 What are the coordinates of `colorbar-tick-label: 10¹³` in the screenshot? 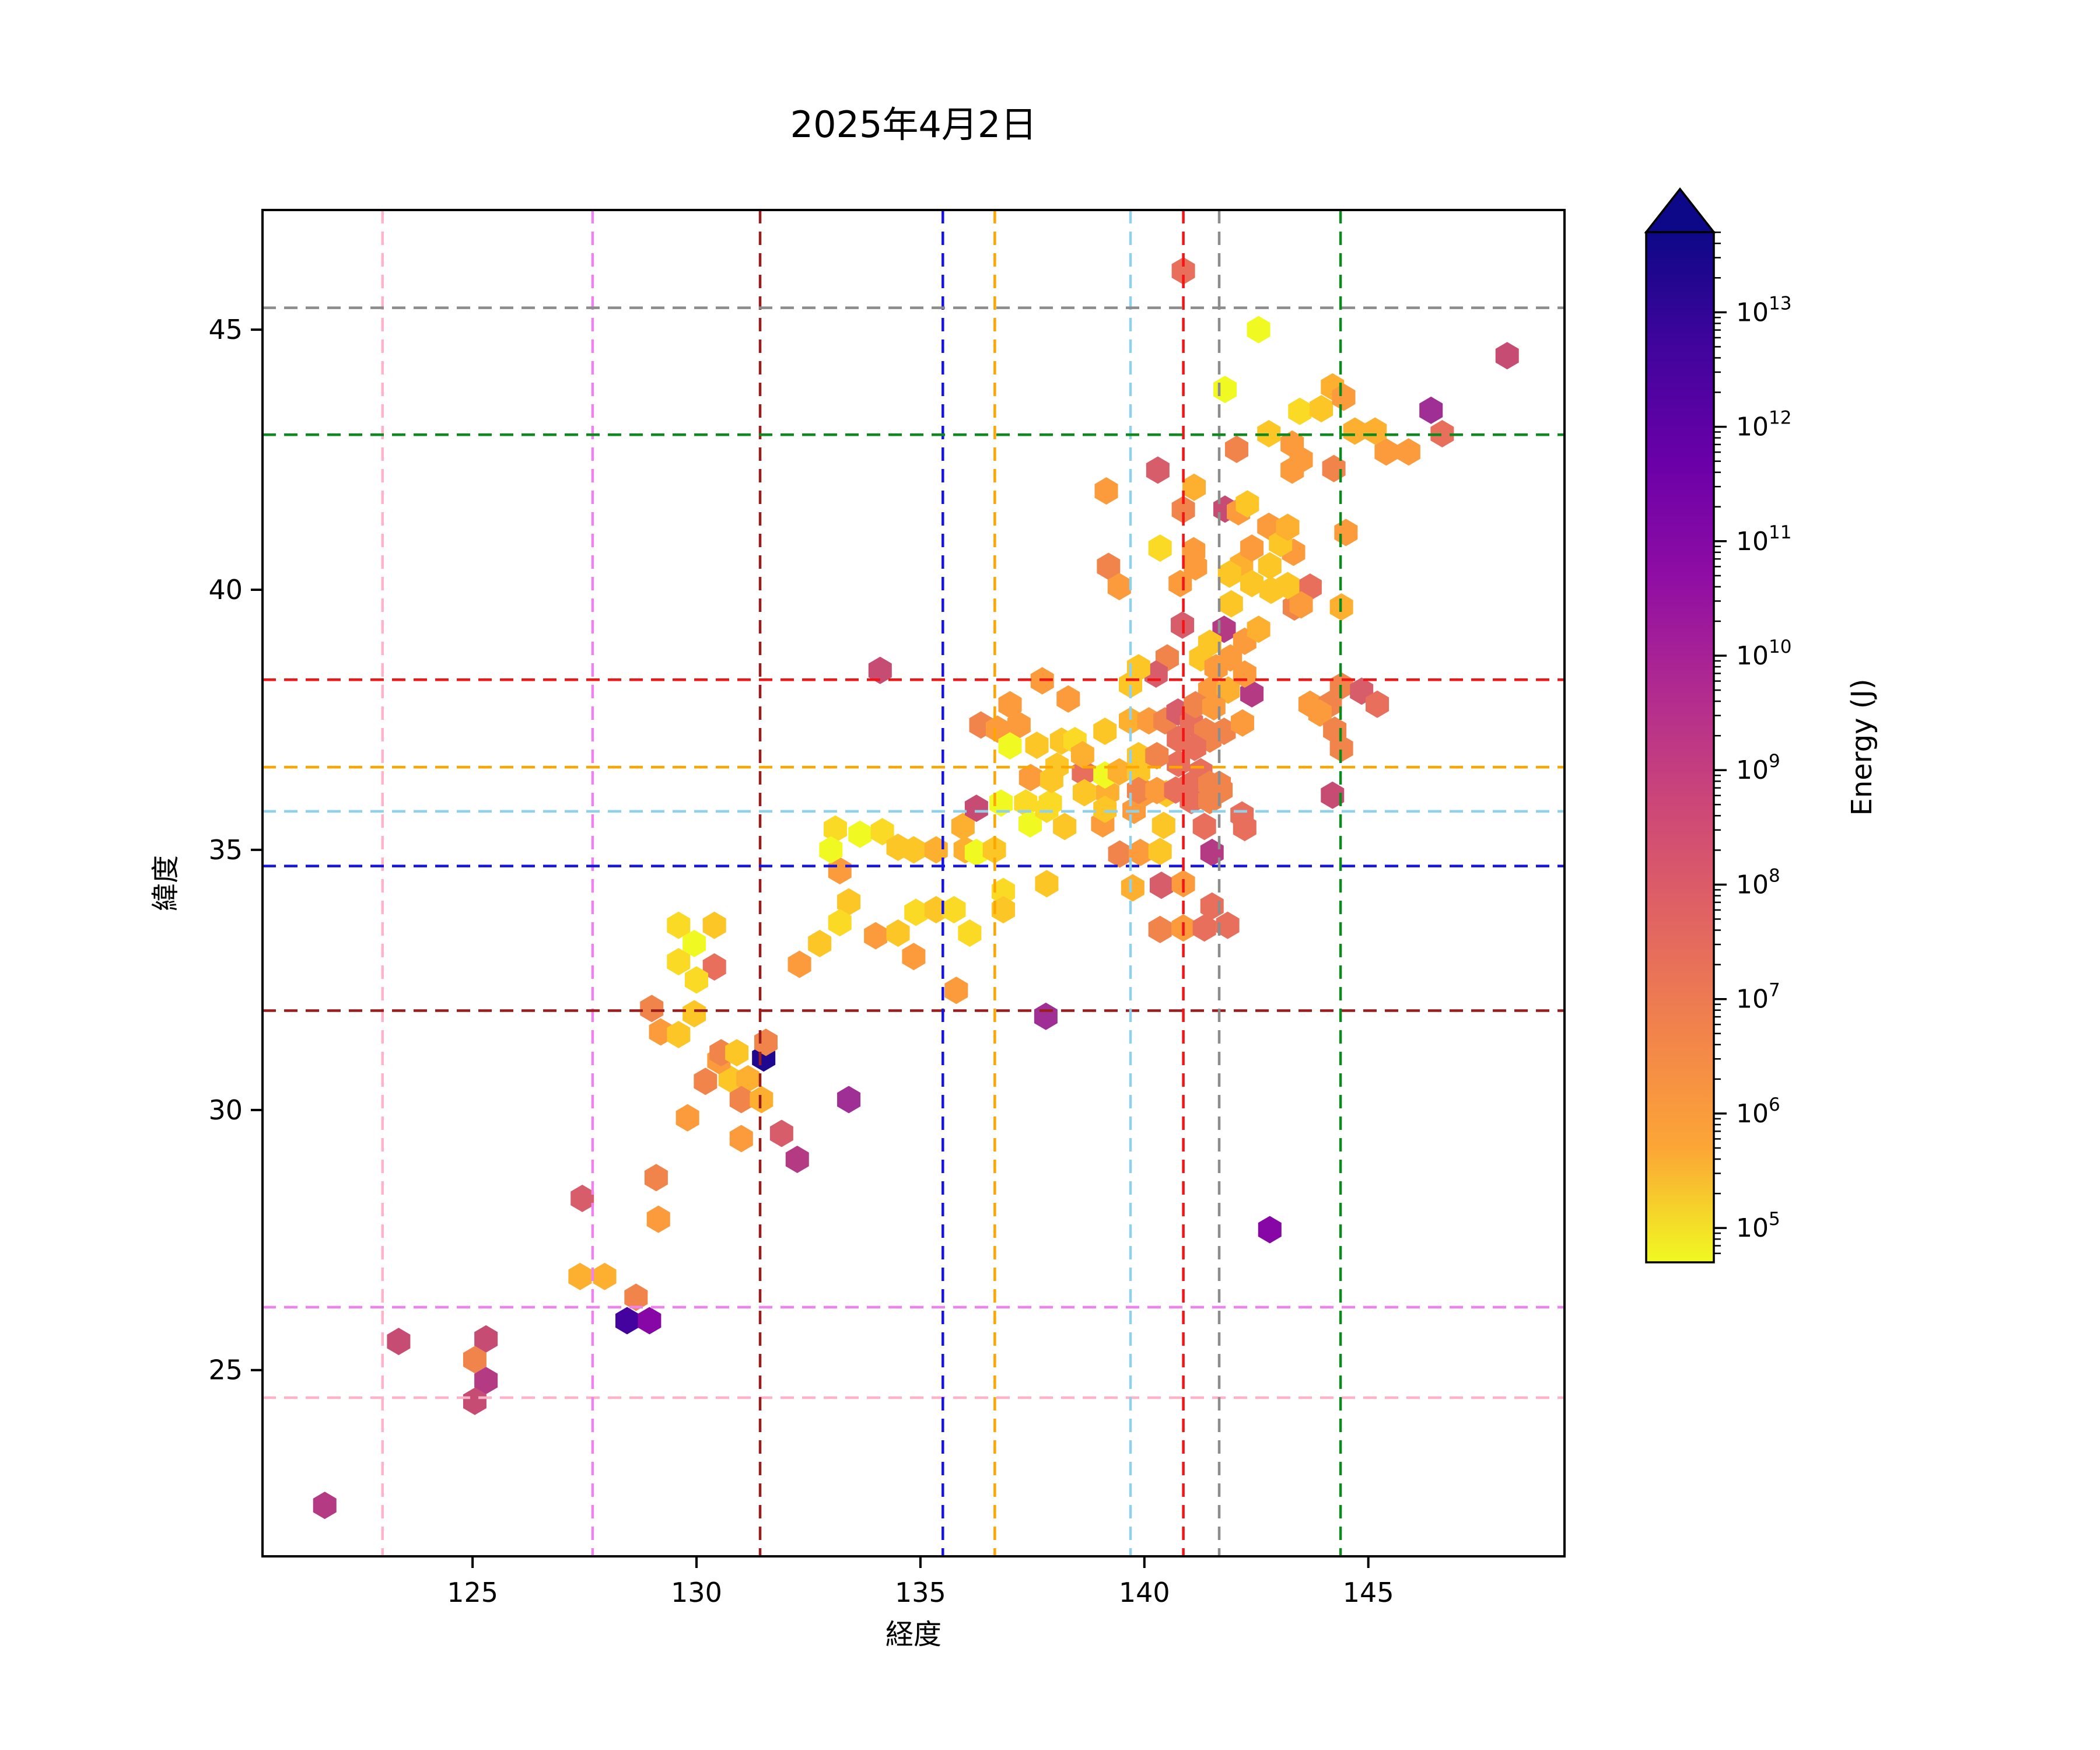 It's located at (1763, 310).